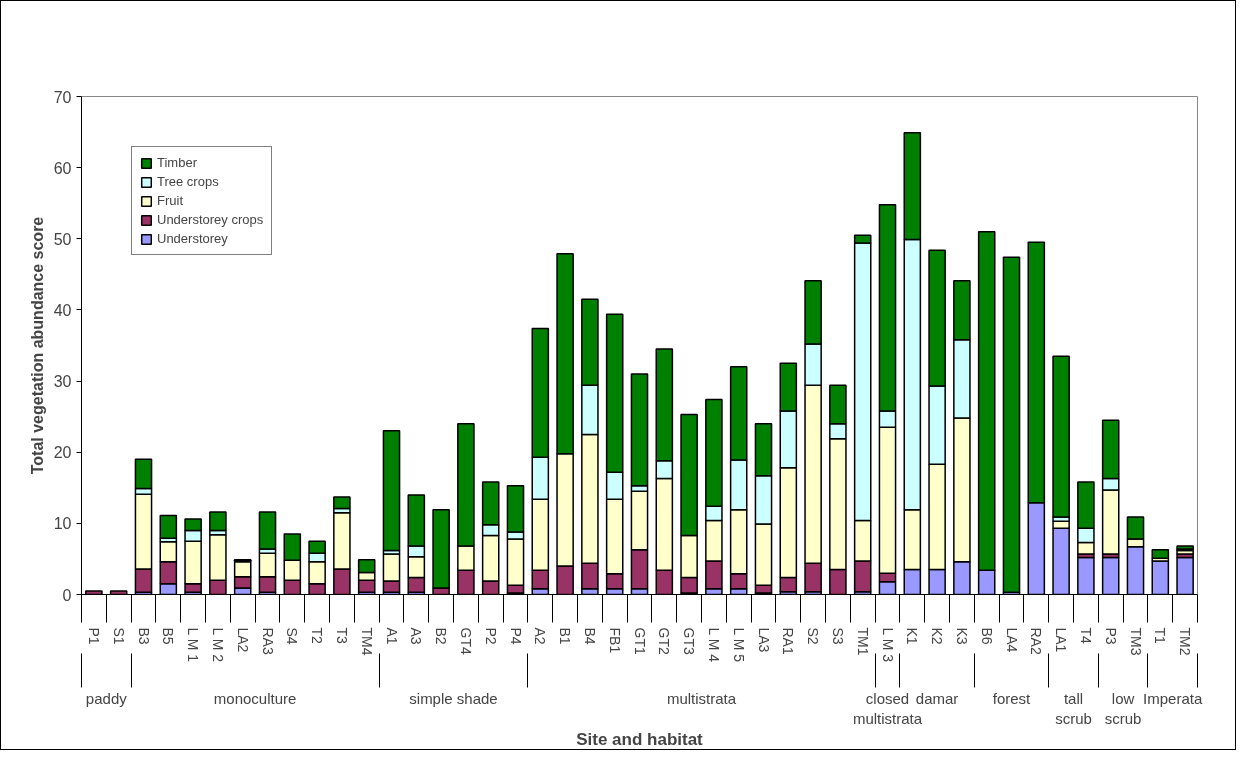 Image resolution: width=1252 pixels, height=765 pixels. Describe the element at coordinates (106, 698) in the screenshot. I see `text: paddy` at that location.